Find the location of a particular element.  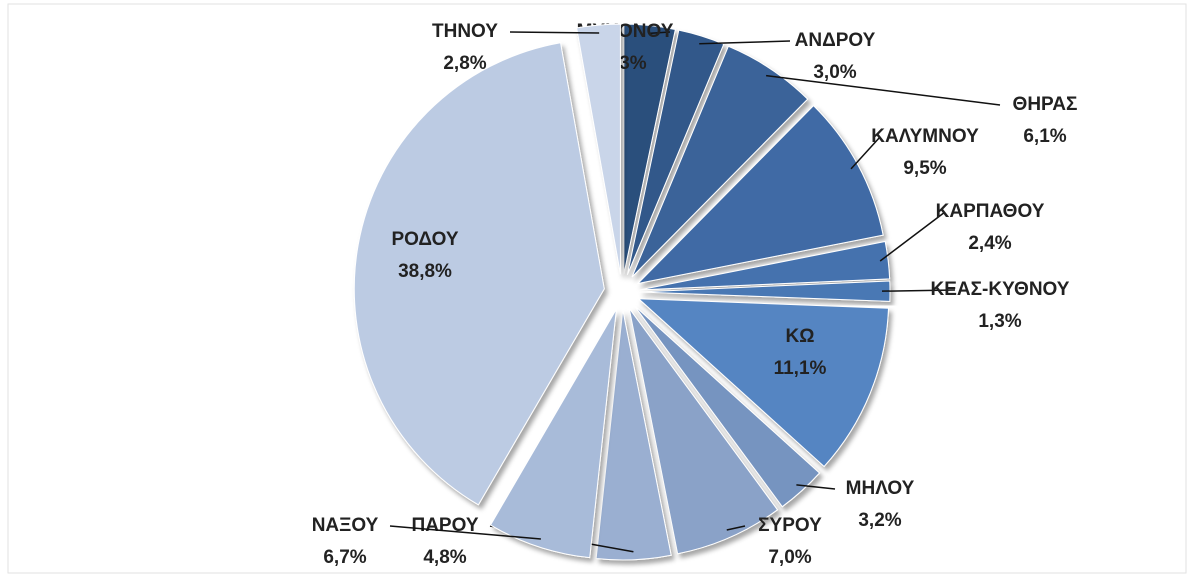

slice-value-label: 1,3% is located at coordinates (999, 321).